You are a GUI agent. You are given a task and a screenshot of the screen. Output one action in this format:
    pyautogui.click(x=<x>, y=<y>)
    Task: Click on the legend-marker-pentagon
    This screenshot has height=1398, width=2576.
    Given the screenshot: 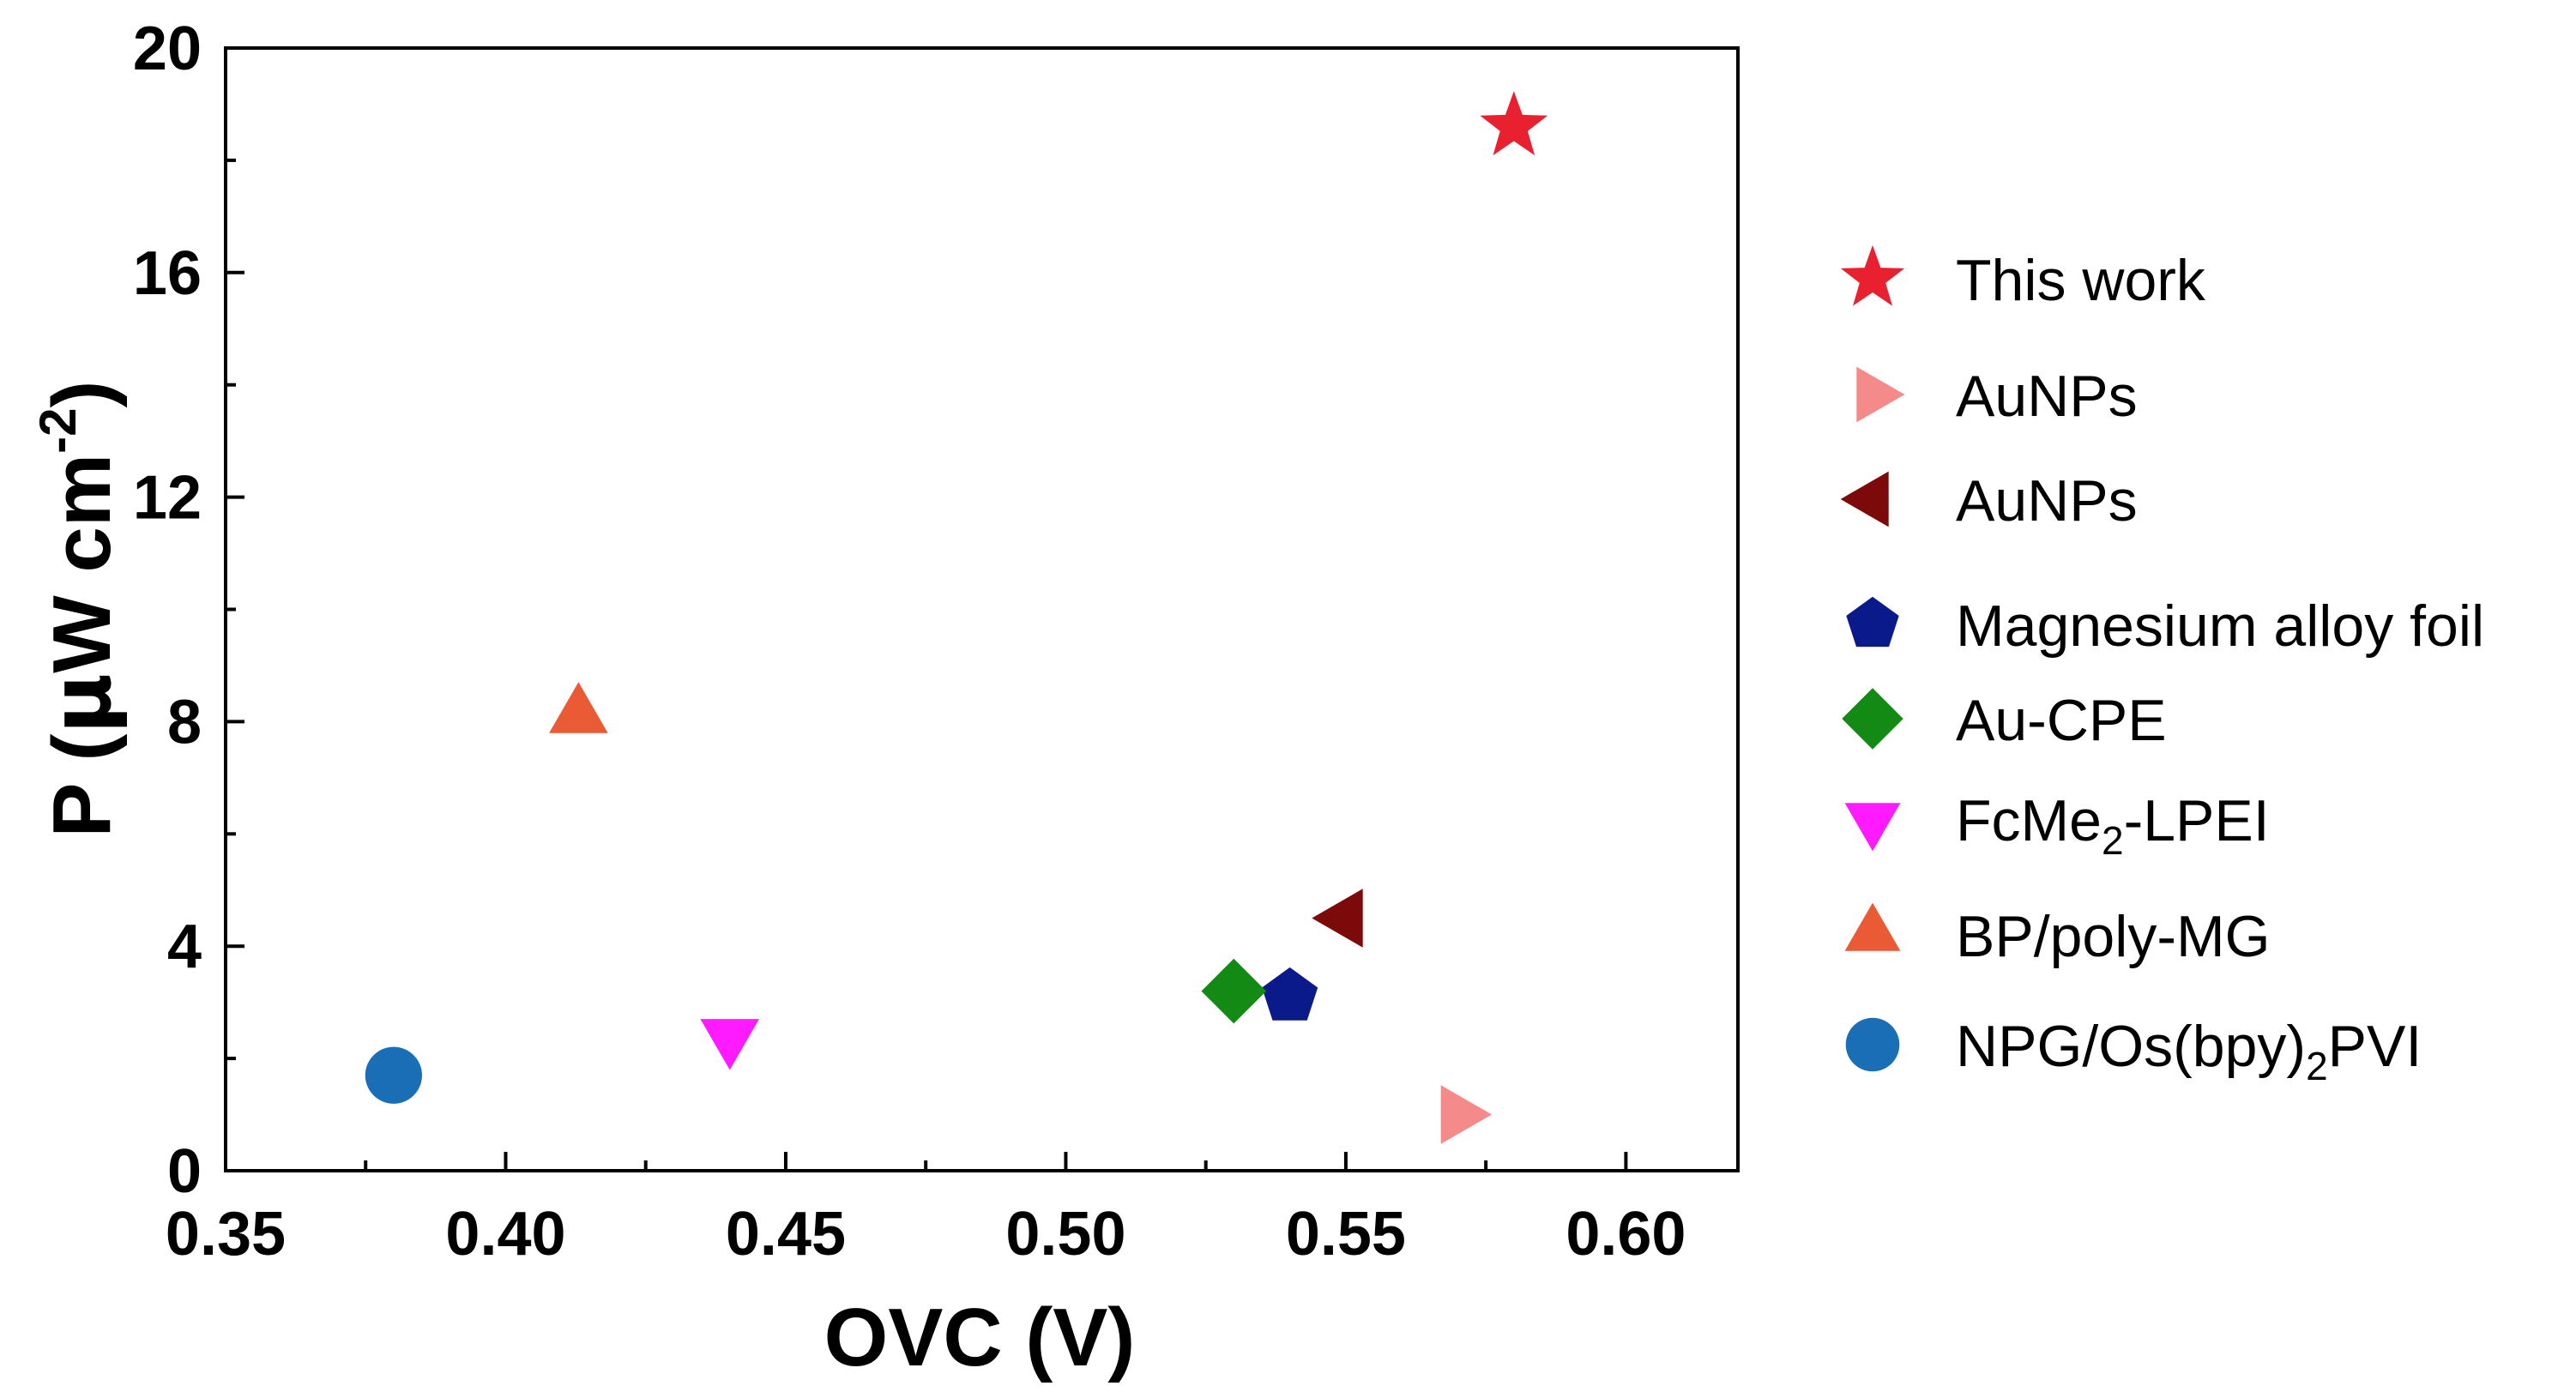 What is the action you would take?
    pyautogui.click(x=1872, y=622)
    